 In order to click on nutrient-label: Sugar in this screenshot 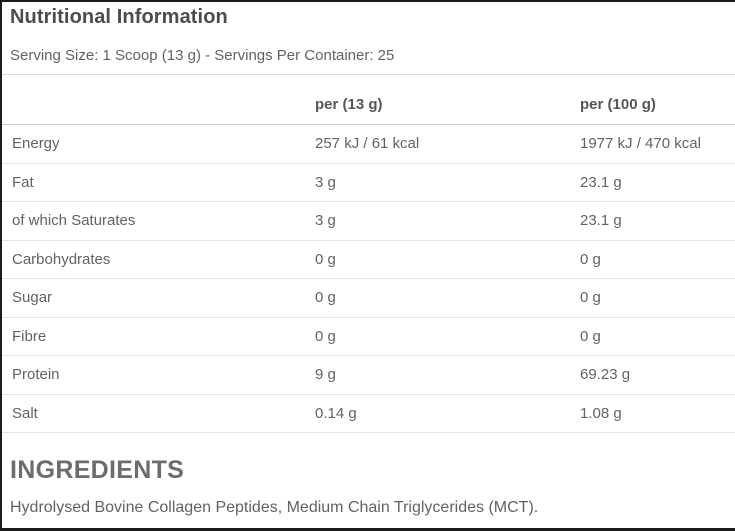, I will do `click(32, 298)`.